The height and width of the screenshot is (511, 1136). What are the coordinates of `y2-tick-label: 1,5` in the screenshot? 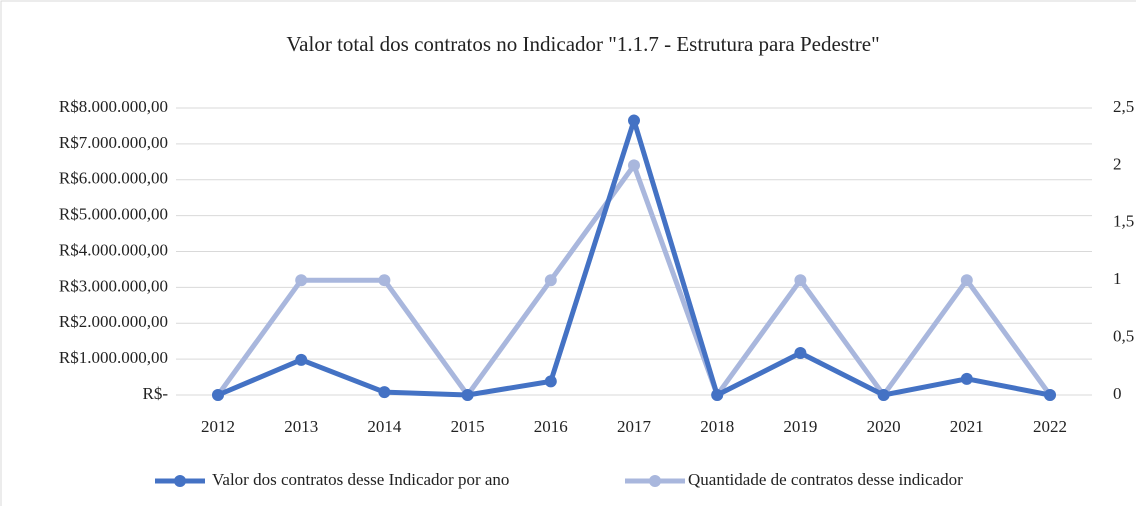 It's located at (1123, 221).